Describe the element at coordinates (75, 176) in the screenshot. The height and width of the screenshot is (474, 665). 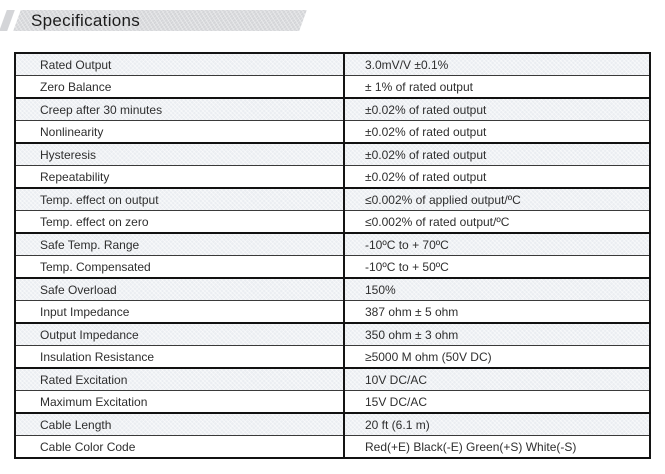
I see `spec-label-cell: Repeatability` at that location.